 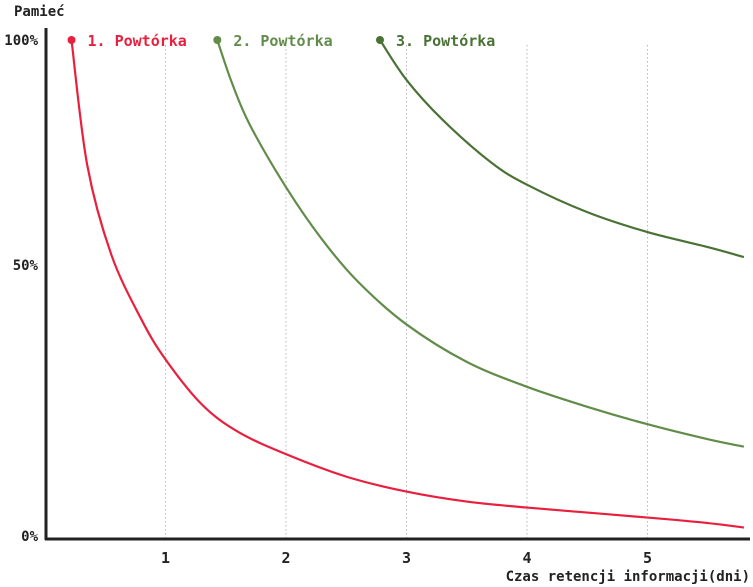 I want to click on series-labels: 1. Powtórka 2. Powtórka 3. Powtórka, so click(x=281, y=41).